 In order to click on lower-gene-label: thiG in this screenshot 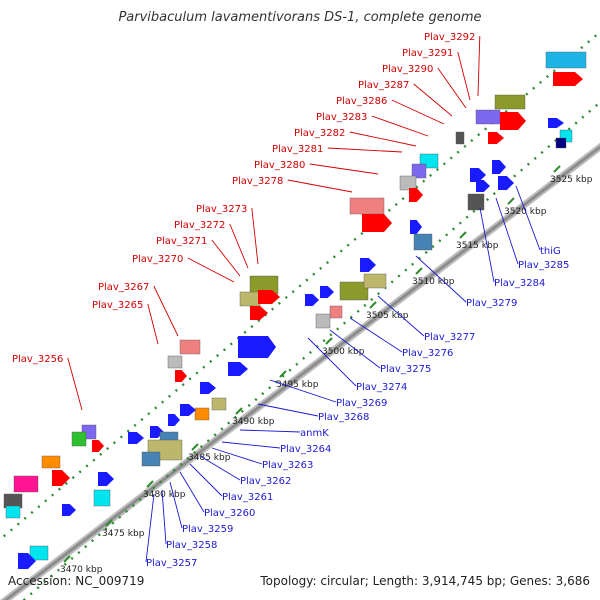, I will do `click(550, 251)`.